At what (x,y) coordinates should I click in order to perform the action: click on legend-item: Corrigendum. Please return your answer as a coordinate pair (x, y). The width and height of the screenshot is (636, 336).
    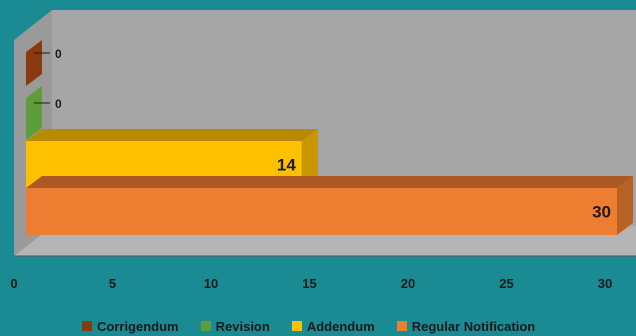
    Looking at the image, I should click on (130, 326).